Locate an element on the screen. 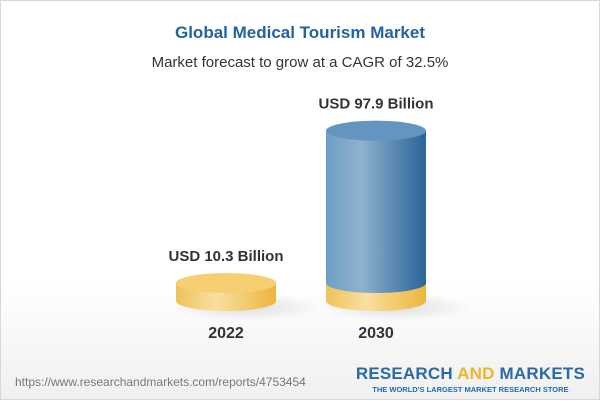 The height and width of the screenshot is (401, 600). bar-2030-top is located at coordinates (376, 130).